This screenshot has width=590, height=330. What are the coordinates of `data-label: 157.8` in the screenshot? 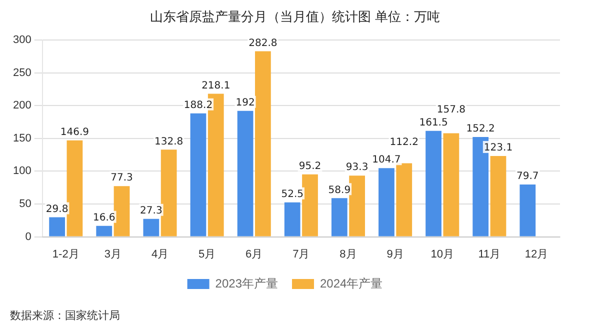 It's located at (451, 110).